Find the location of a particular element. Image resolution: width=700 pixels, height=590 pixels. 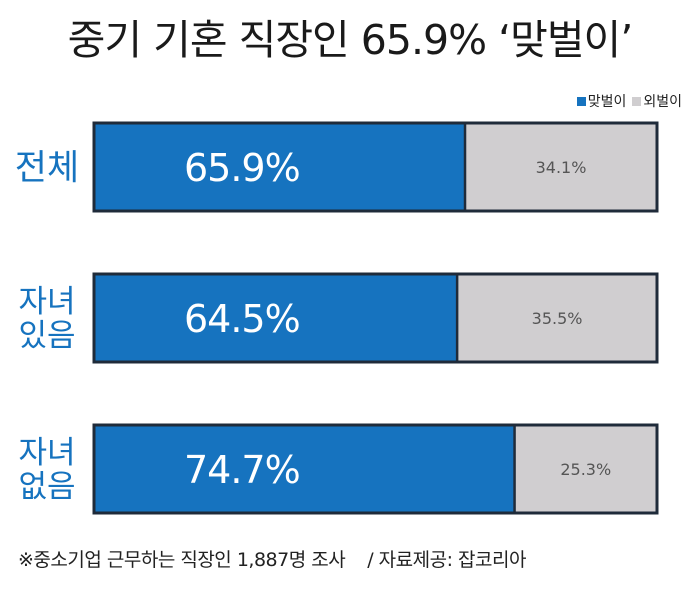

data-label-single-0: 34.1% is located at coordinates (561, 167).